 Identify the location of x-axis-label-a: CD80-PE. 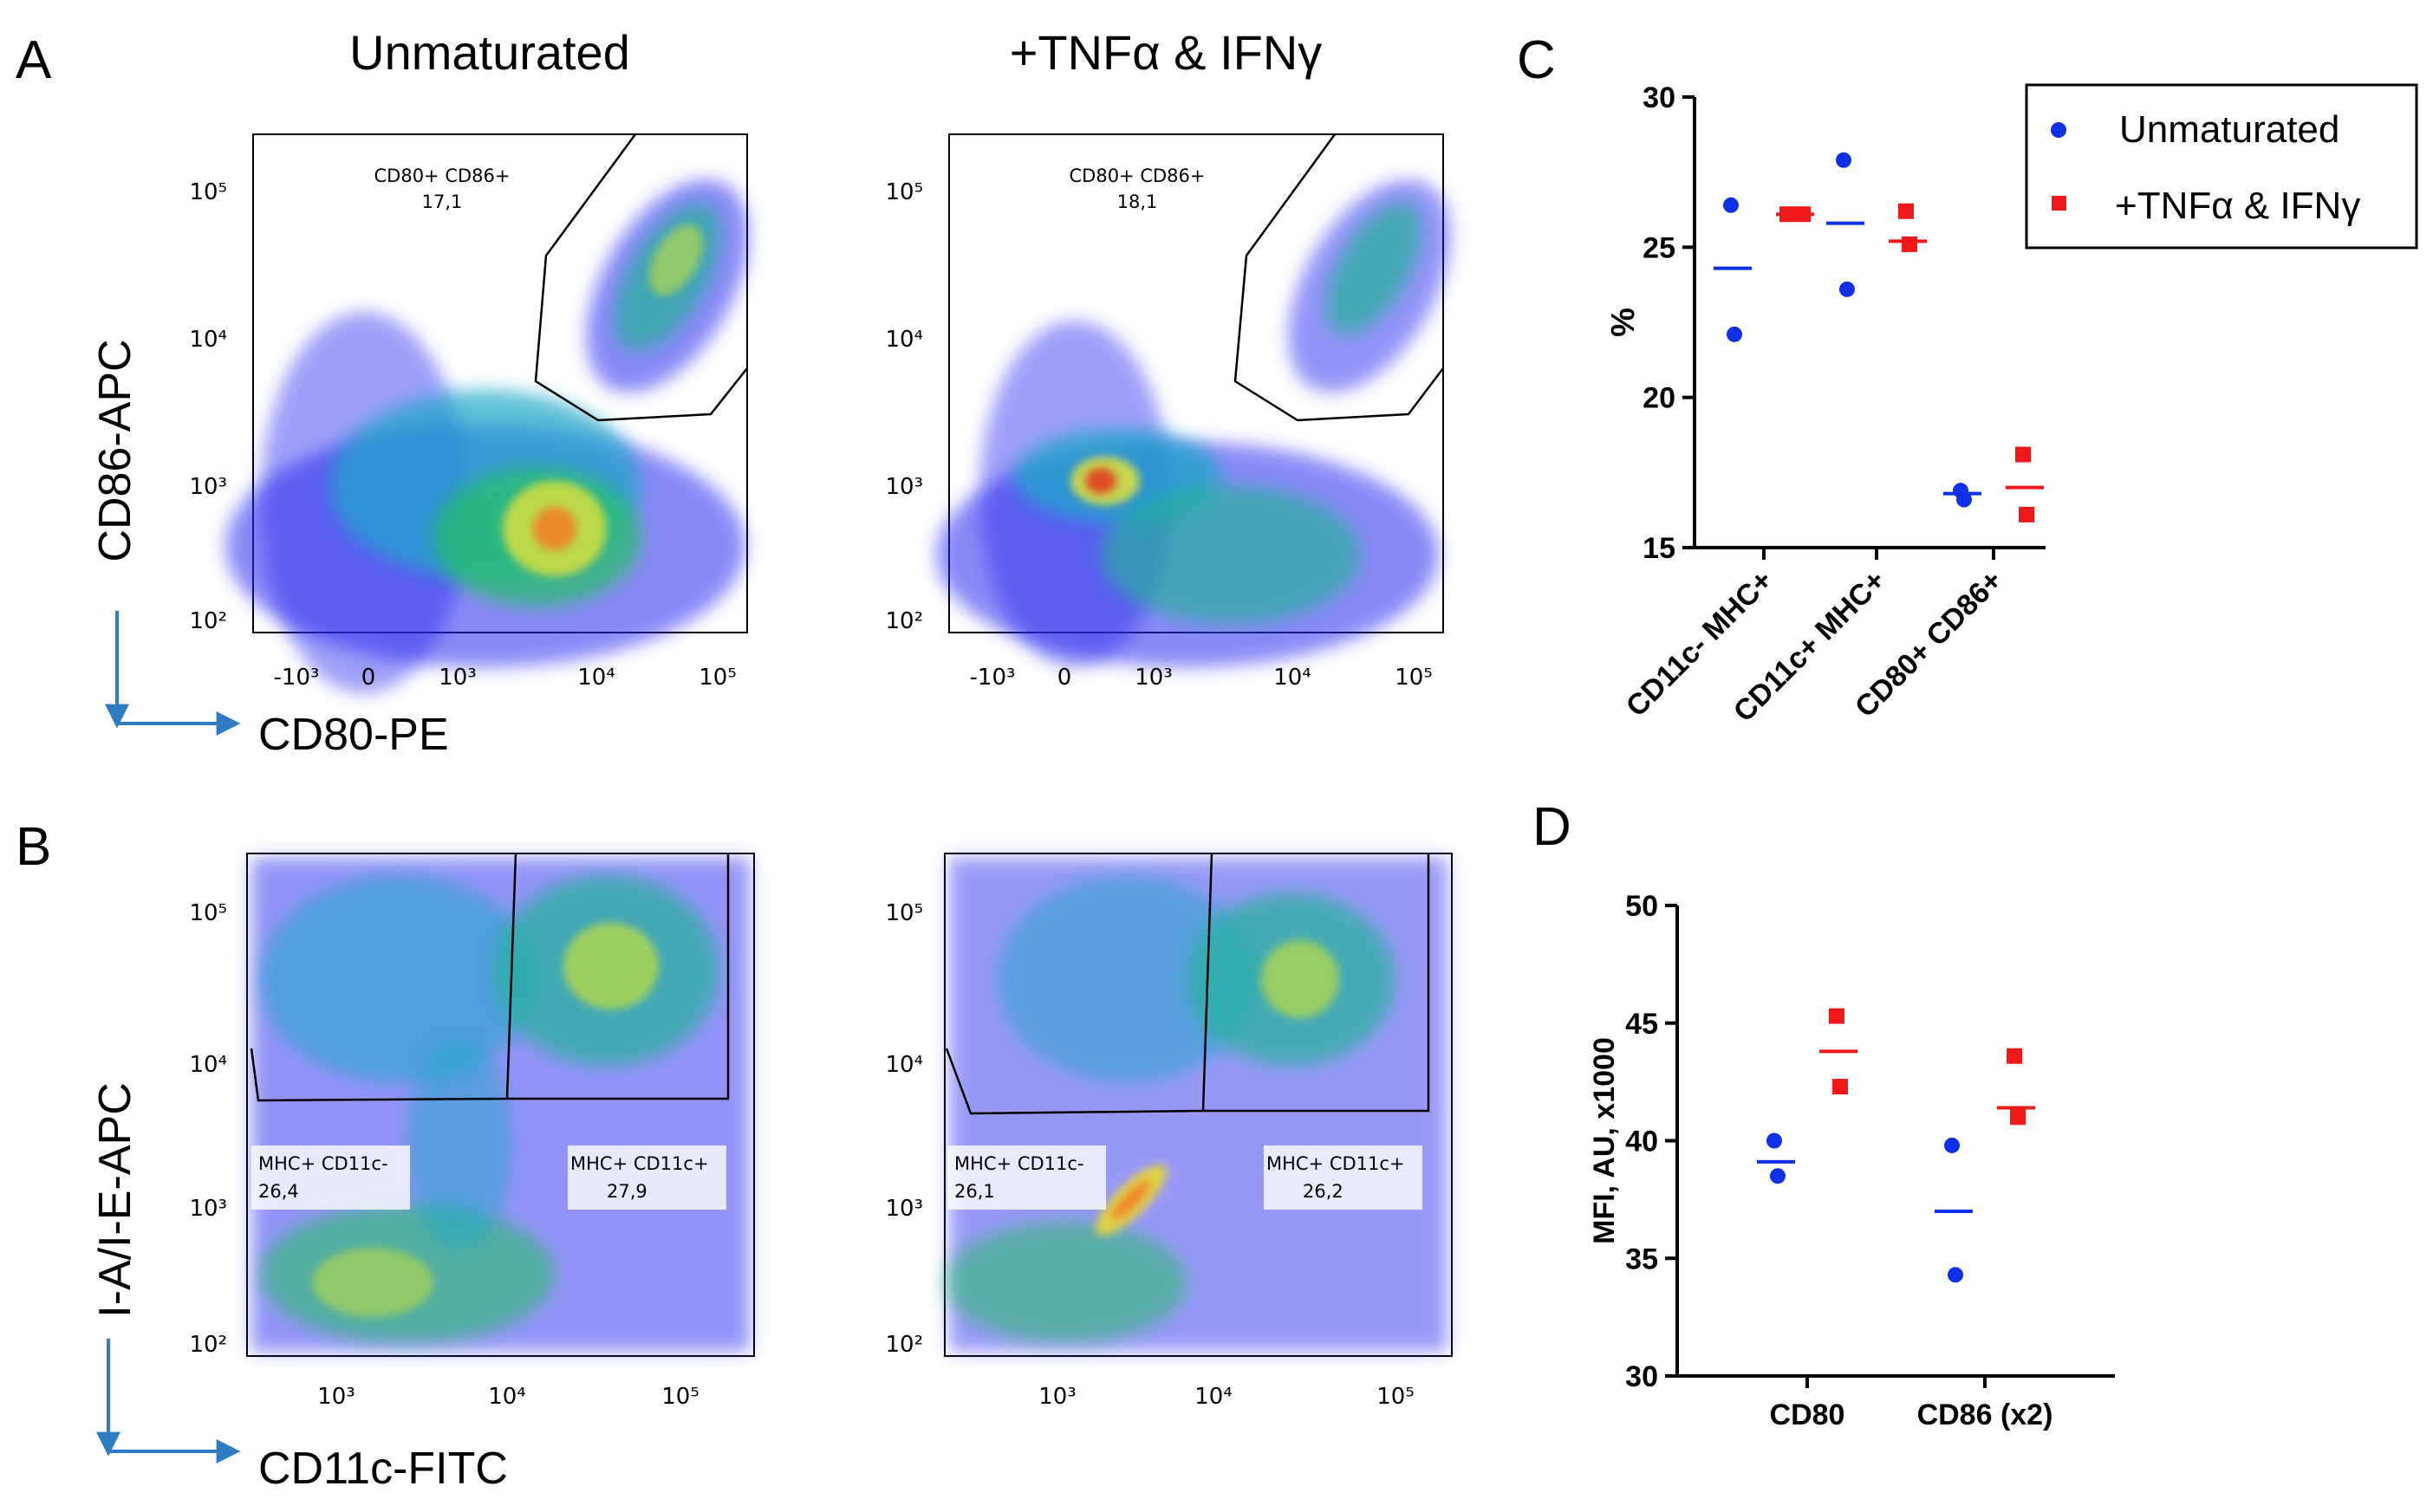
(353, 735).